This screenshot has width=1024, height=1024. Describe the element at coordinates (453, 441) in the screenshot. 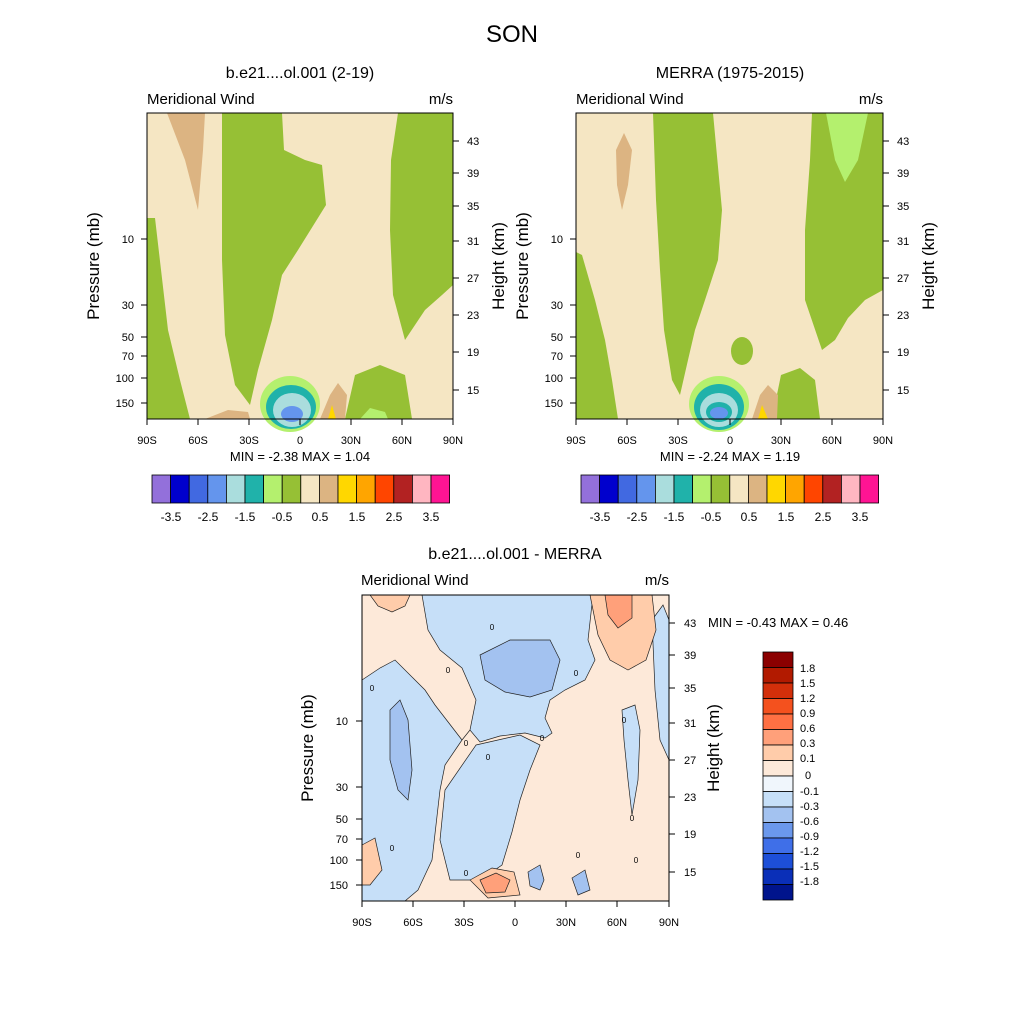

I see `x-tick-label: 90N` at that location.